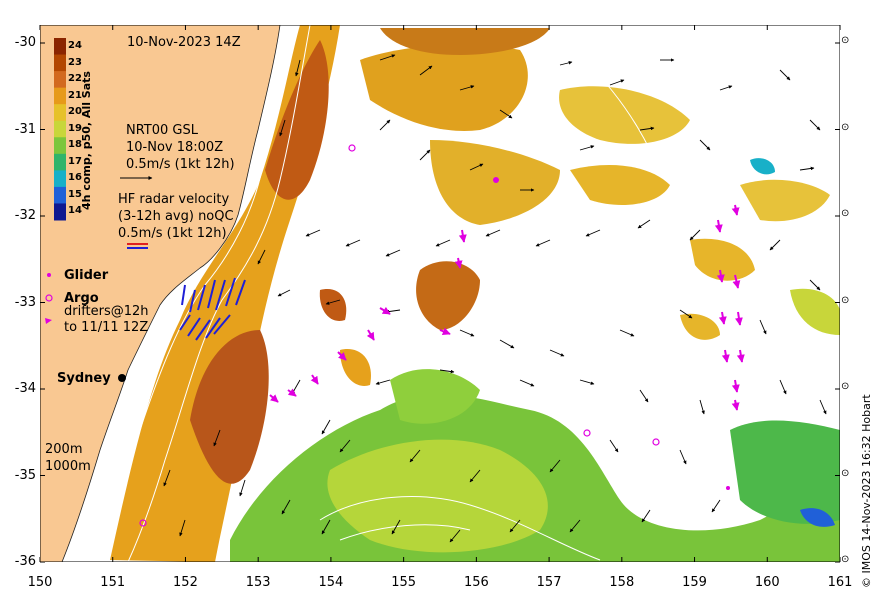 The width and height of the screenshot is (880, 600). What do you see at coordinates (435, 396) in the screenshot?
I see `sst-green-mid` at bounding box center [435, 396].